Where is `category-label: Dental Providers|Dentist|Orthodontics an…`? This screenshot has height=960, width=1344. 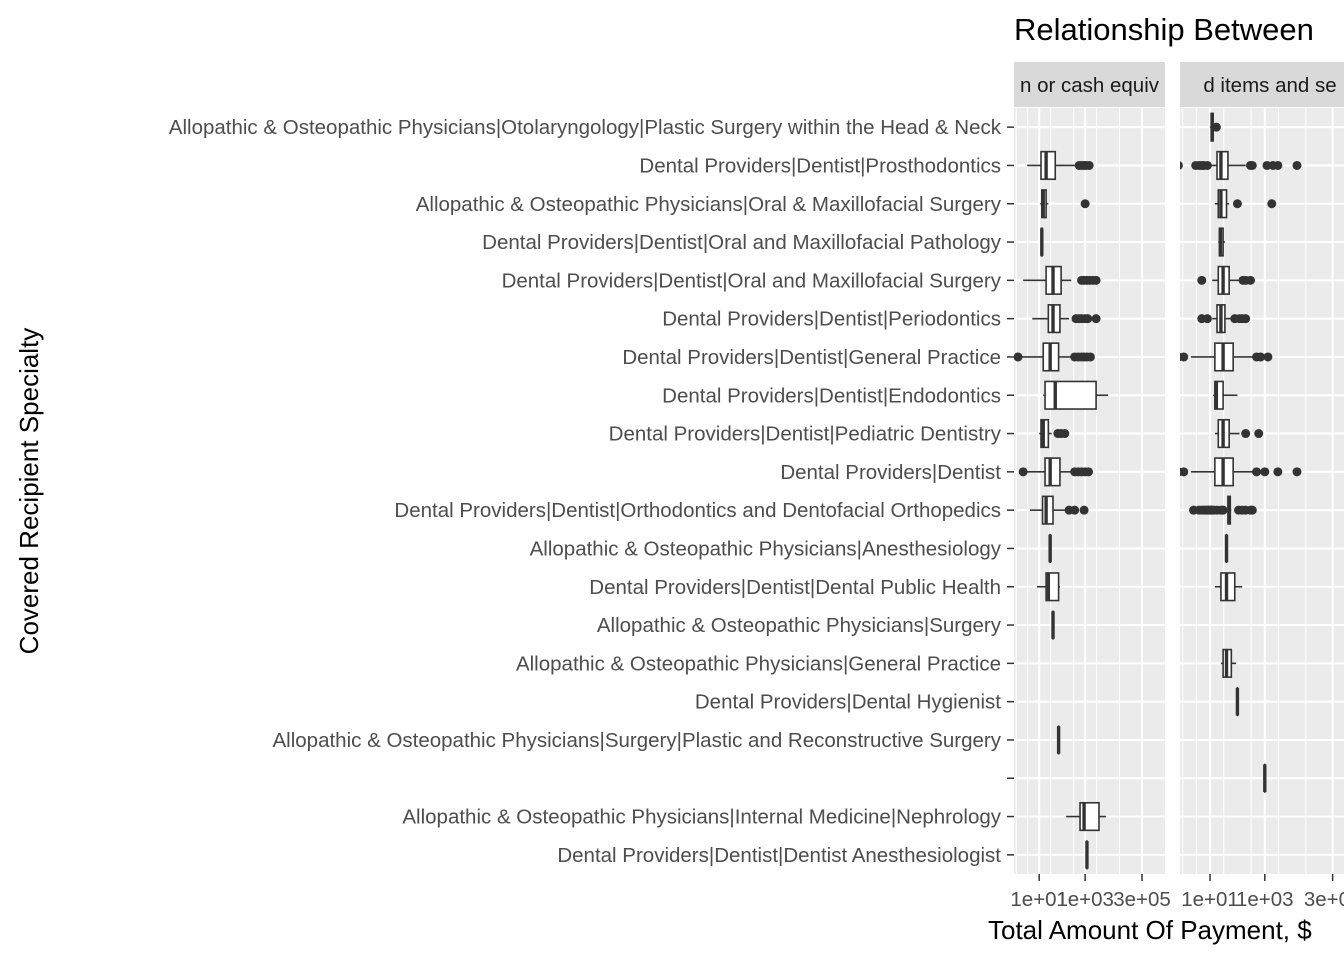
category-label: Dental Providers|Dentist|Orthodontics an… is located at coordinates (697, 510).